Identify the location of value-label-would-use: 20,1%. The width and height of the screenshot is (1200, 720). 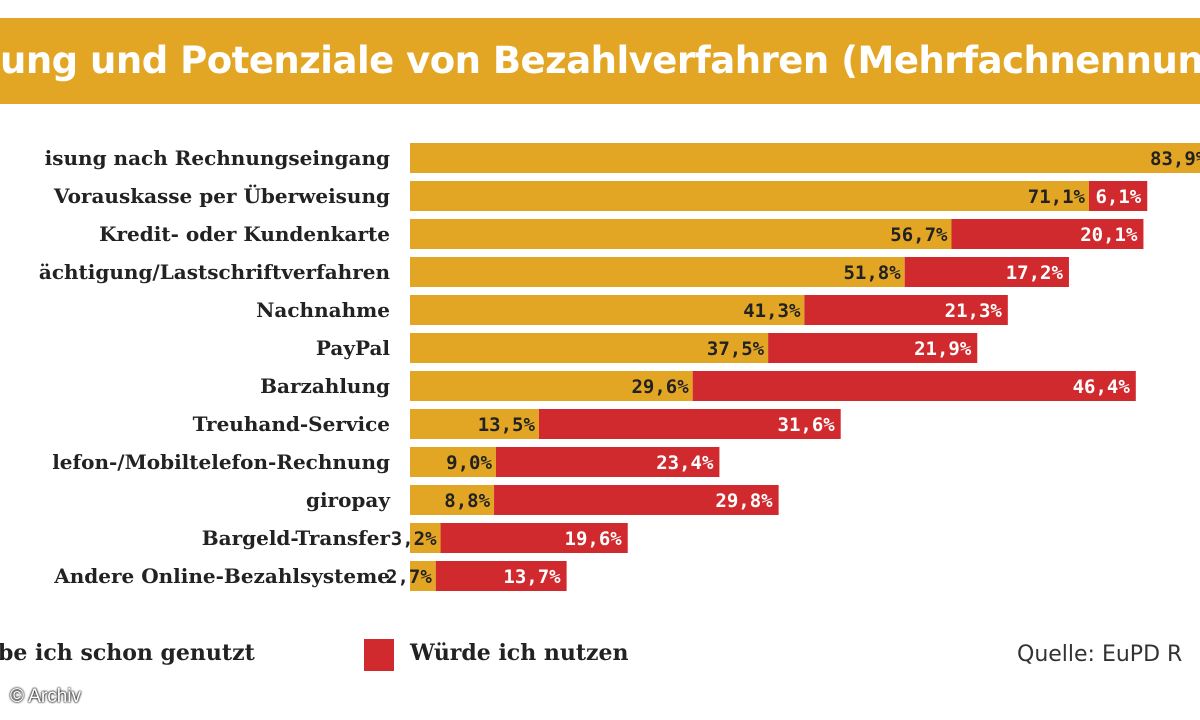
(1109, 235).